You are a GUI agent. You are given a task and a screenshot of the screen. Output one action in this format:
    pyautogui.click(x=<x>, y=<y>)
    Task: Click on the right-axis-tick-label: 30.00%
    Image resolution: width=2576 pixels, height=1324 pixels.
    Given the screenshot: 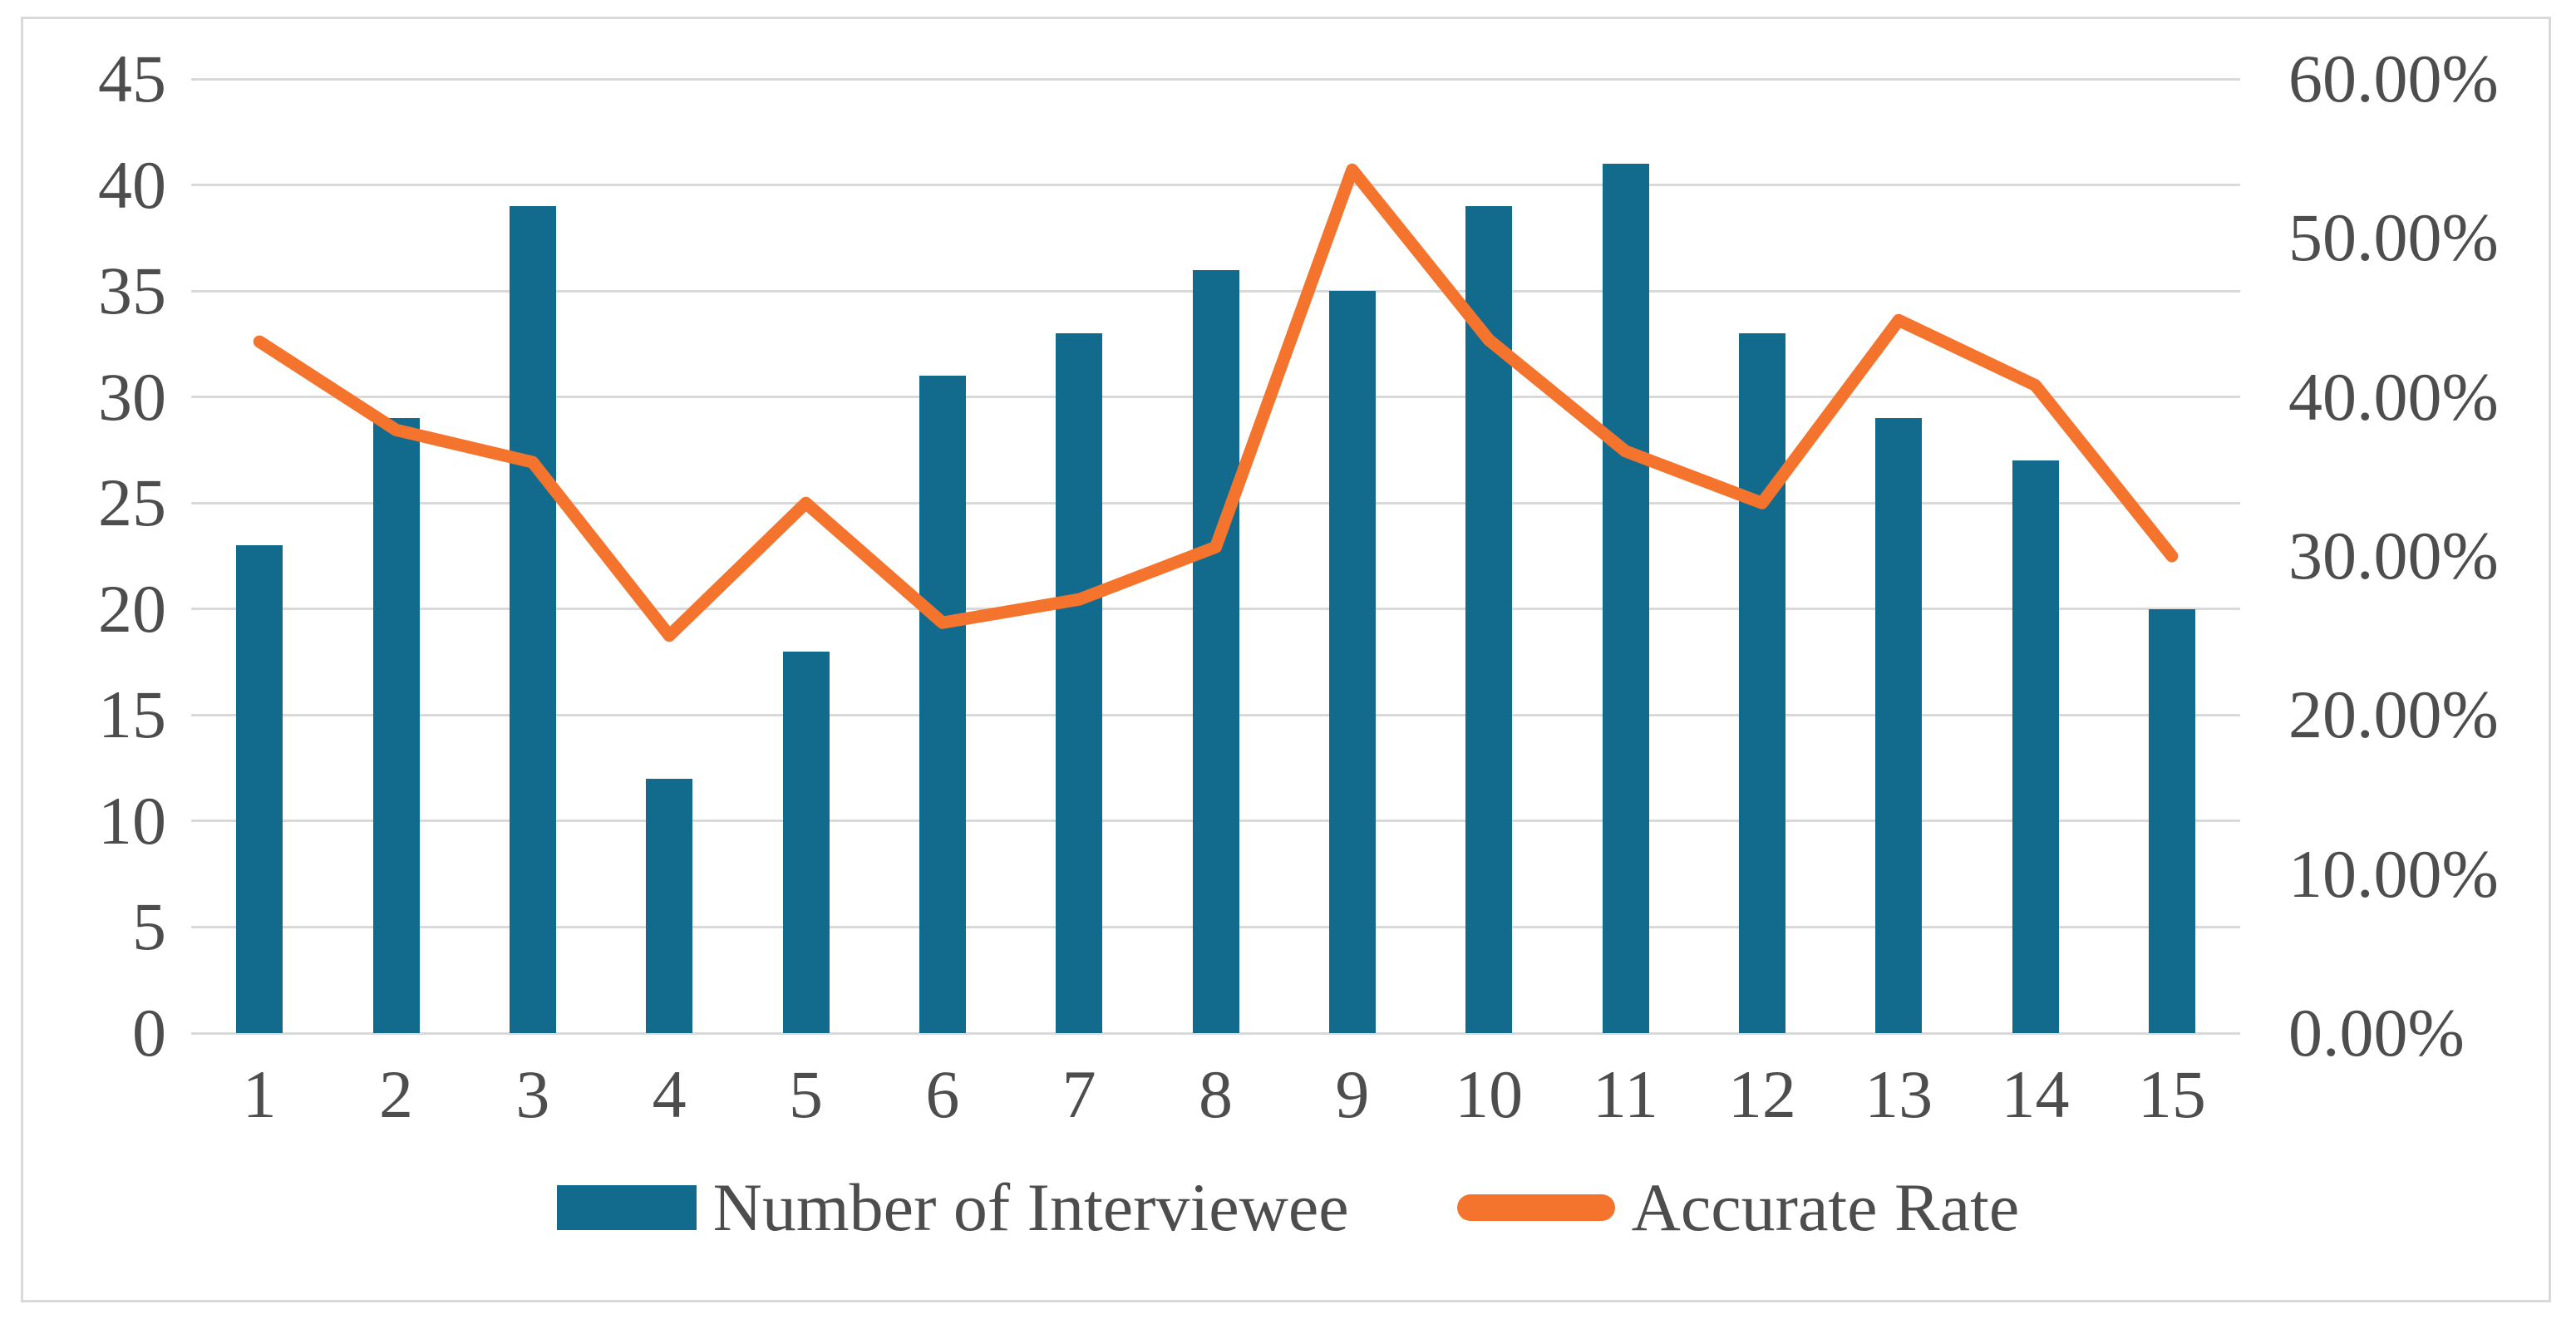 What is the action you would take?
    pyautogui.click(x=2393, y=555)
    